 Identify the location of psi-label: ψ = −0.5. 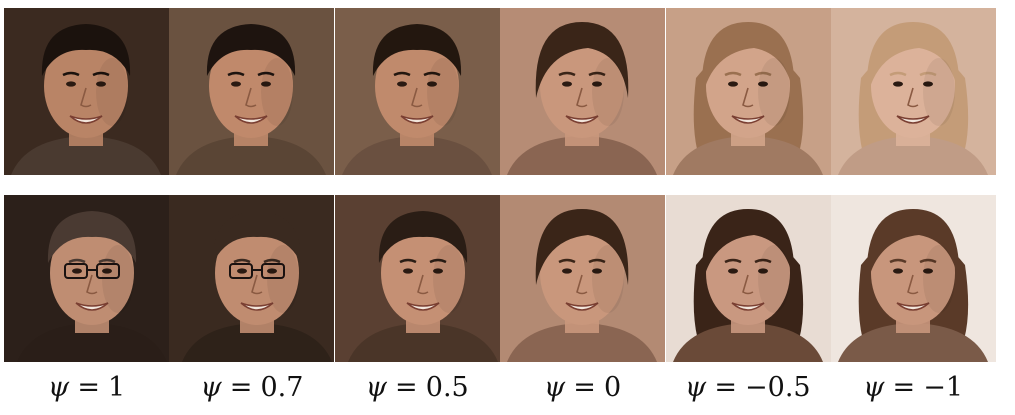
(748, 387).